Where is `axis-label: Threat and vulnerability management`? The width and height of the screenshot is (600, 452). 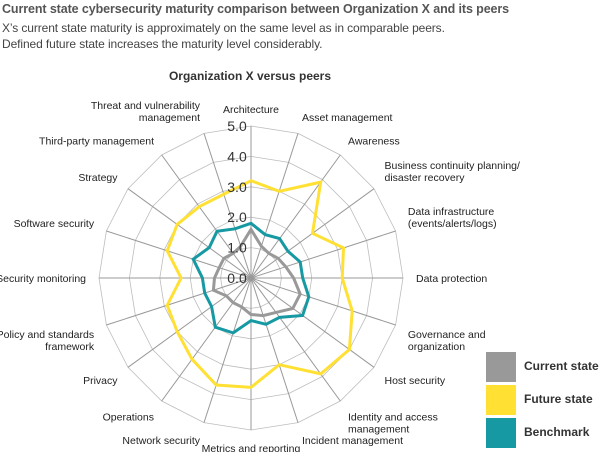 axis-label: Threat and vulnerability management is located at coordinates (146, 112).